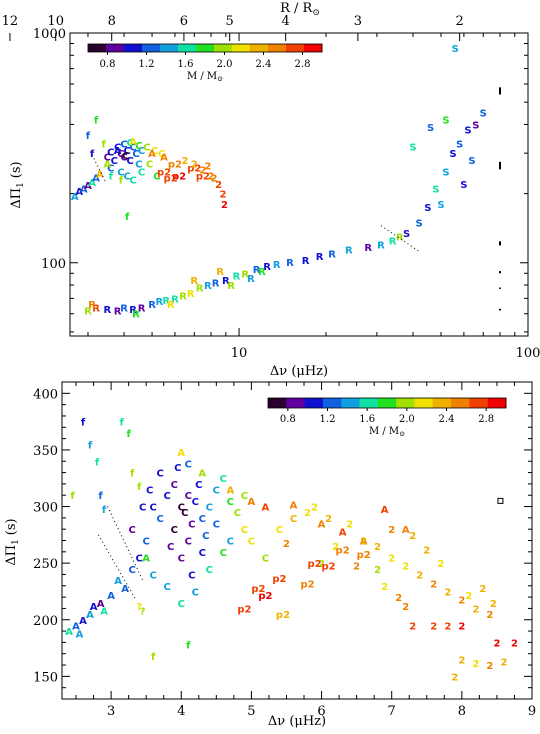  I want to click on radius-tick-label: 3, so click(358, 21).